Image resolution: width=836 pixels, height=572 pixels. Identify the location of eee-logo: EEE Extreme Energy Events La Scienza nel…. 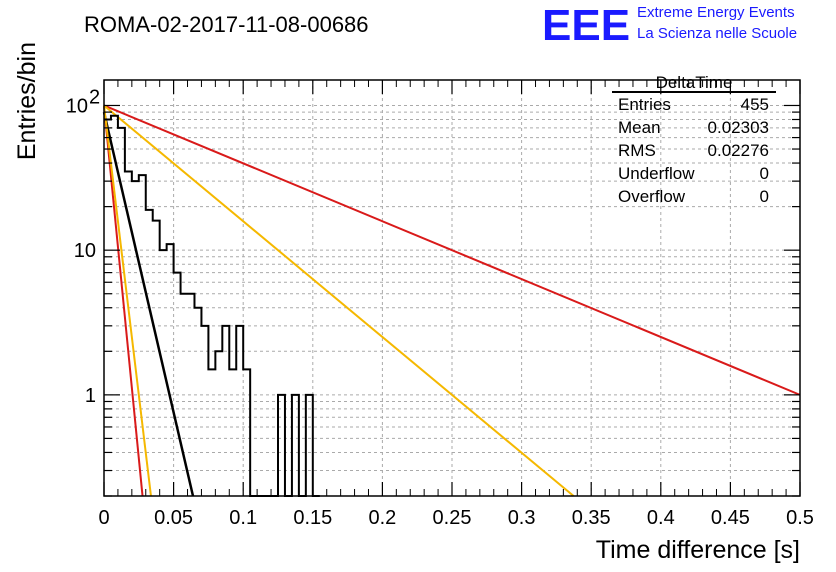
(669, 25).